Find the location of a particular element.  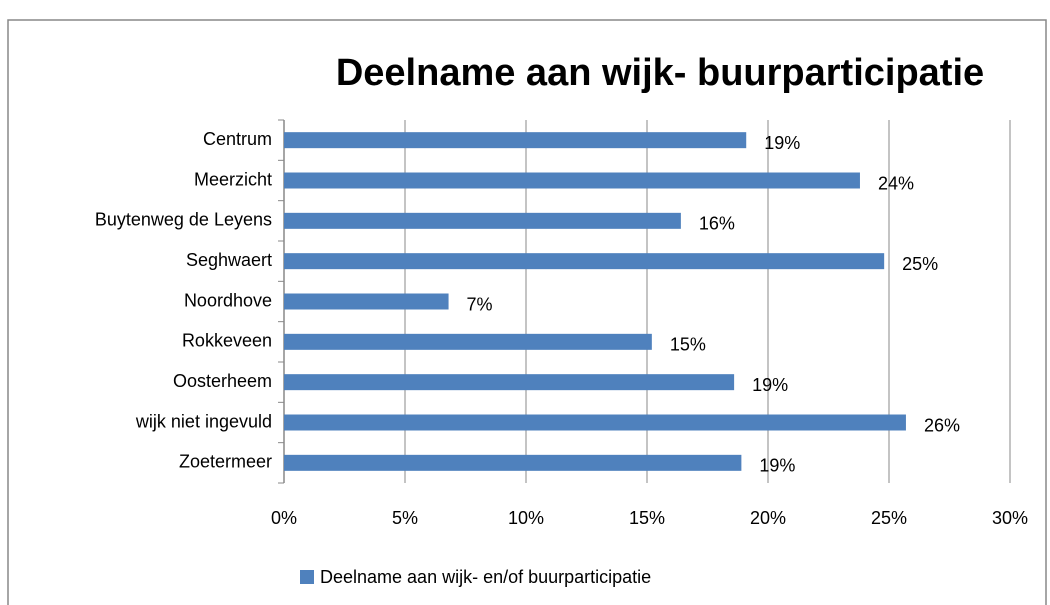

x-tick-label: 15% is located at coordinates (647, 518).